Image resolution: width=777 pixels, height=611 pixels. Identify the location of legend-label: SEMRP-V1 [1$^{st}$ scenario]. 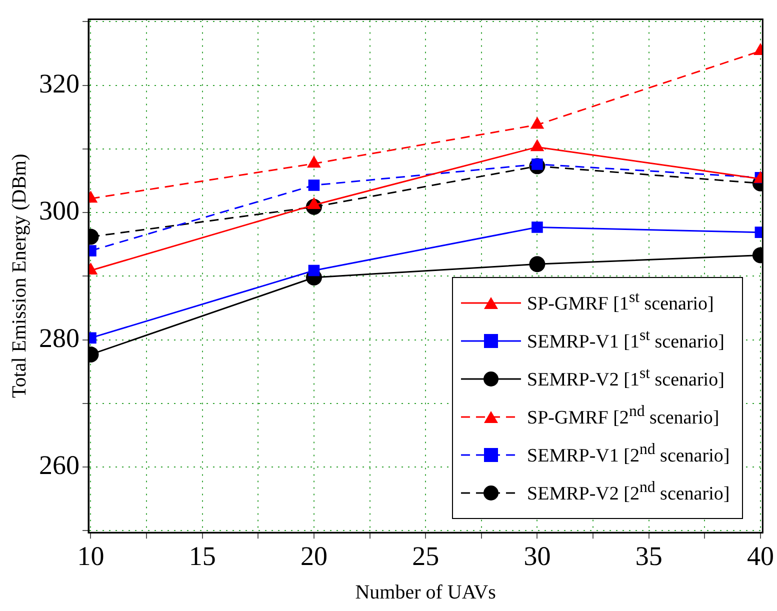
(625, 340).